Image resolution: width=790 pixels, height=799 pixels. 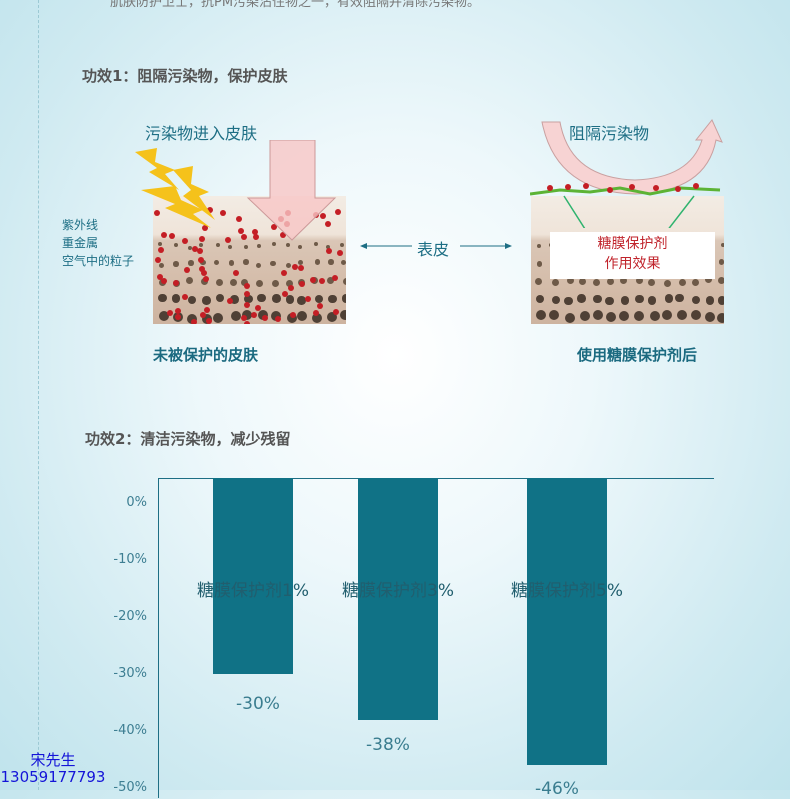 What do you see at coordinates (609, 133) in the screenshot?
I see `block-pollutant-label: 阻隔污染物` at bounding box center [609, 133].